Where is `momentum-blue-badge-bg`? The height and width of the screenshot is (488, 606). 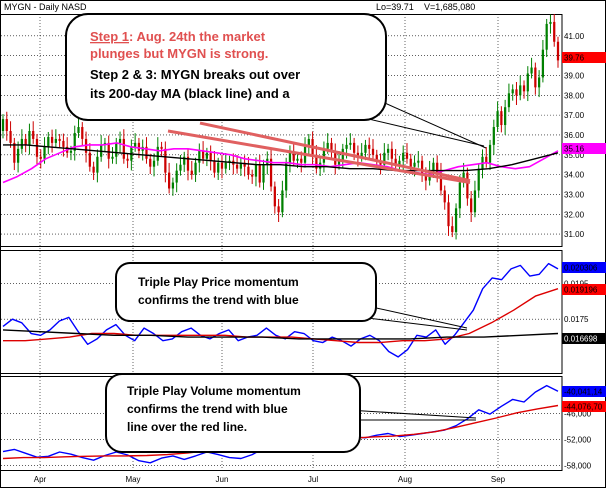 momentum-blue-badge-bg is located at coordinates (584, 267).